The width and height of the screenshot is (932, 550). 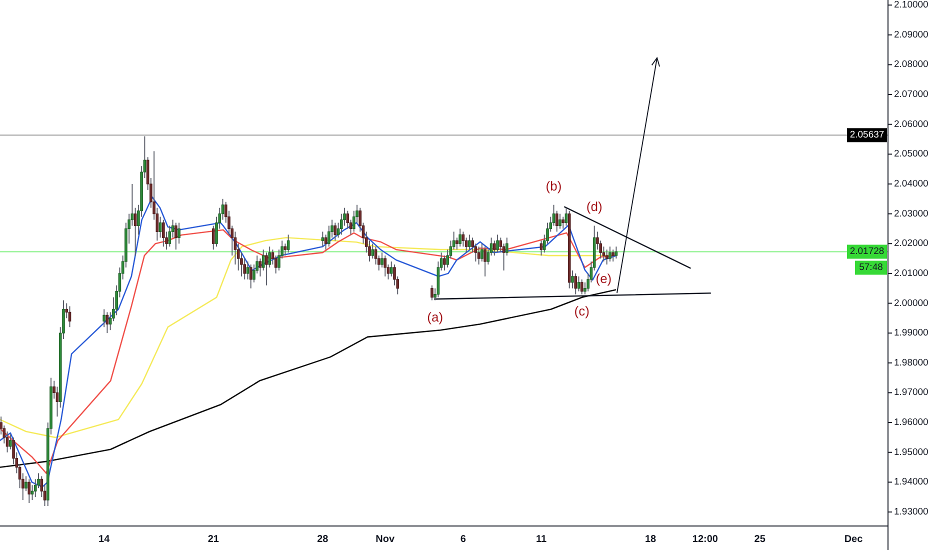 What do you see at coordinates (104, 539) in the screenshot?
I see `x-tick-label: 14` at bounding box center [104, 539].